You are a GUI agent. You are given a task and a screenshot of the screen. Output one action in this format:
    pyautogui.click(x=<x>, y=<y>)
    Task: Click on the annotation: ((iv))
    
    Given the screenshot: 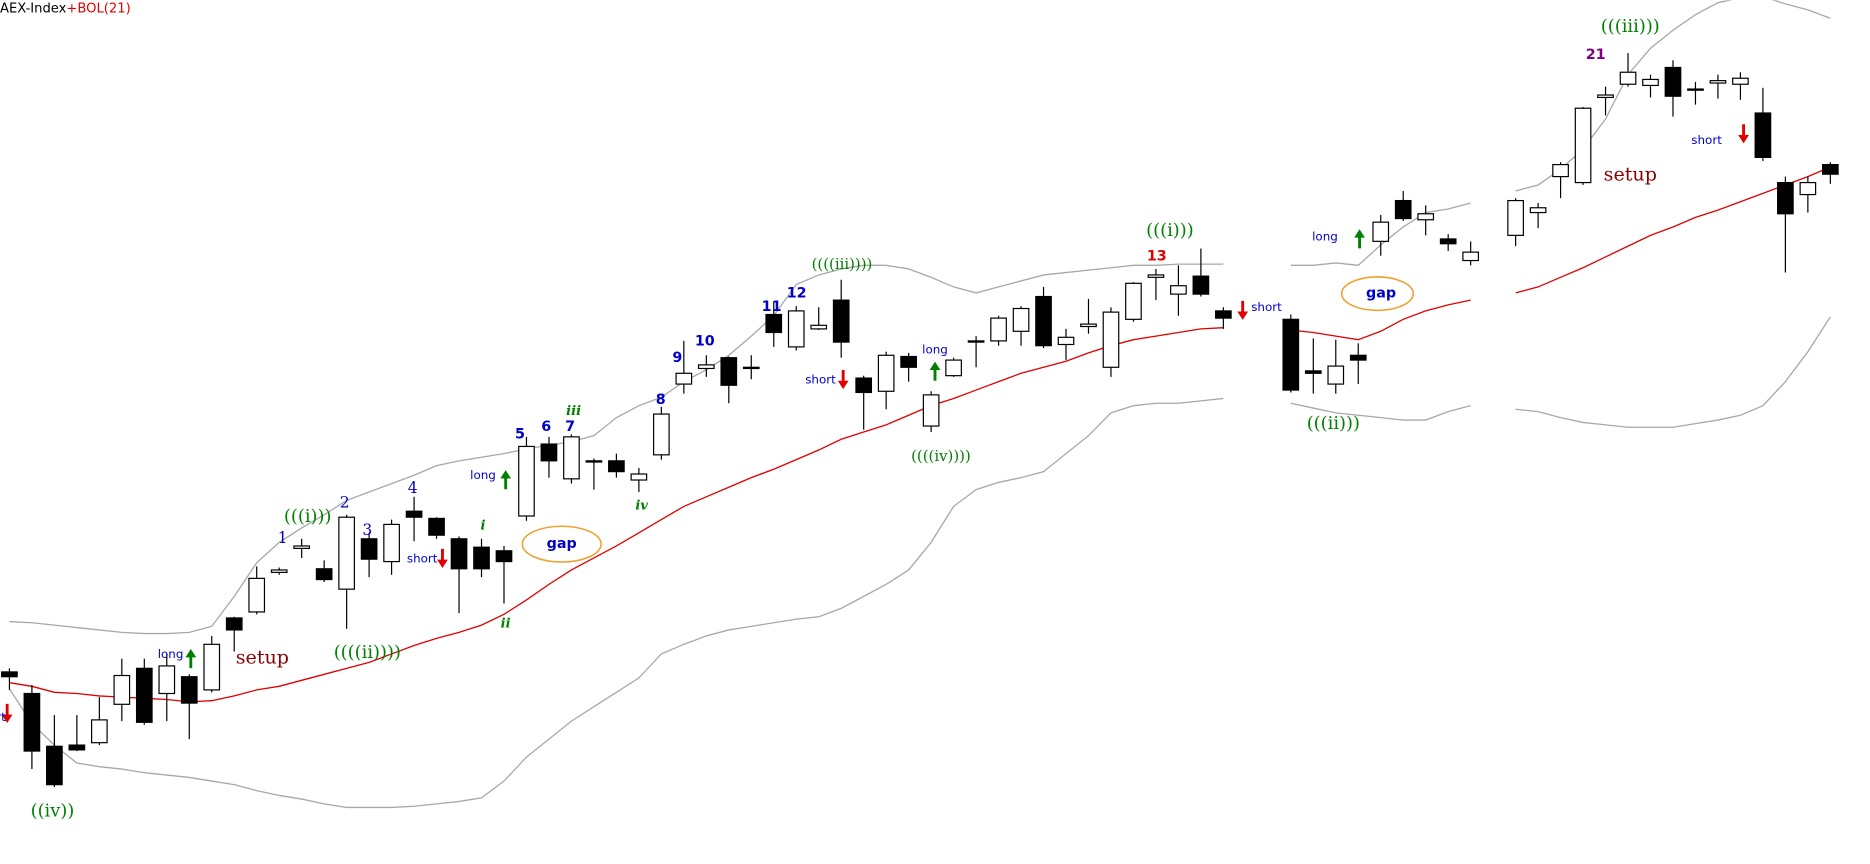 What is the action you would take?
    pyautogui.click(x=53, y=811)
    